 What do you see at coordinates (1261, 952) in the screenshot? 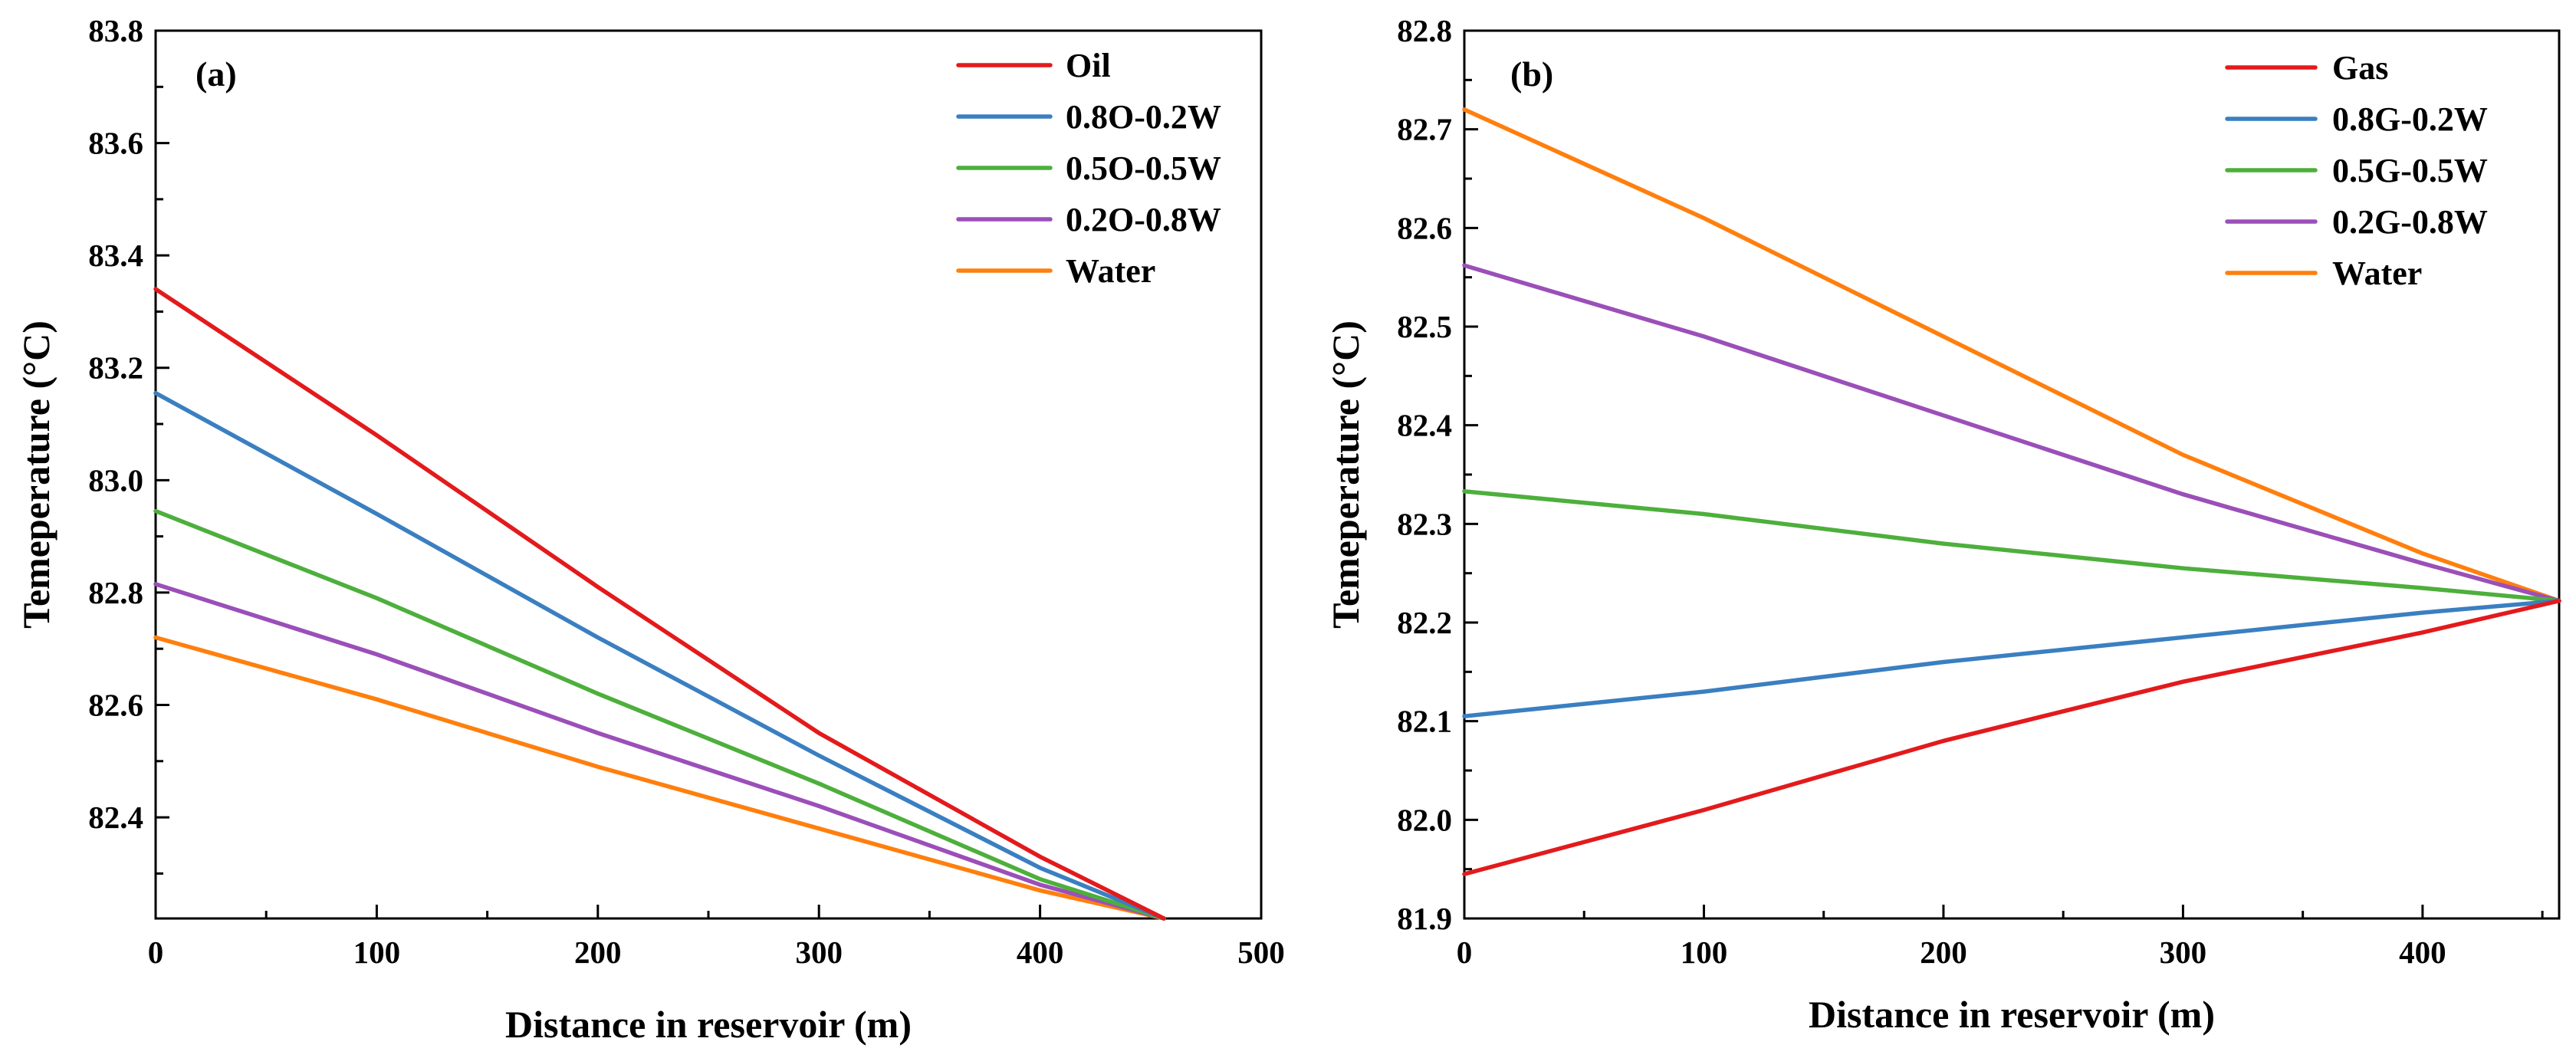
I see `x-tick-label-a: 500` at bounding box center [1261, 952].